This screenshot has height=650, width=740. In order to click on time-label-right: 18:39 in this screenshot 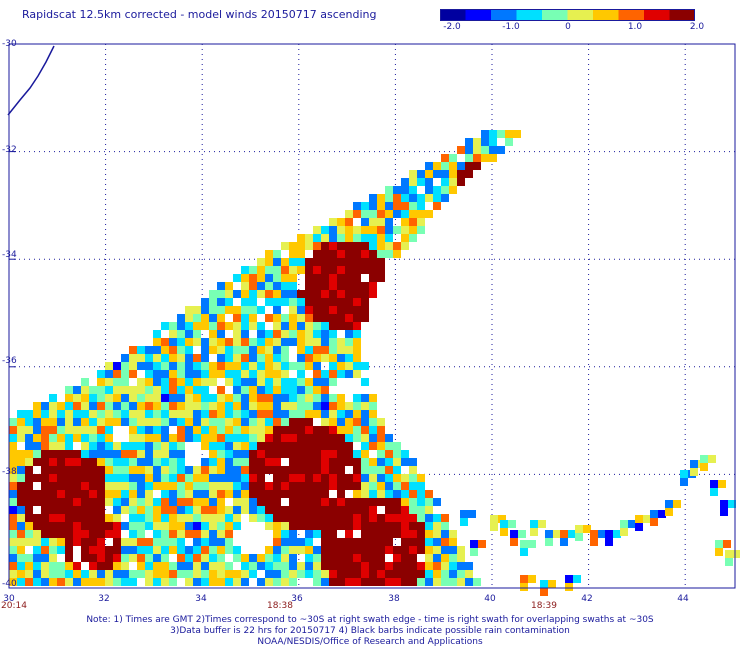, I will do `click(544, 606)`.